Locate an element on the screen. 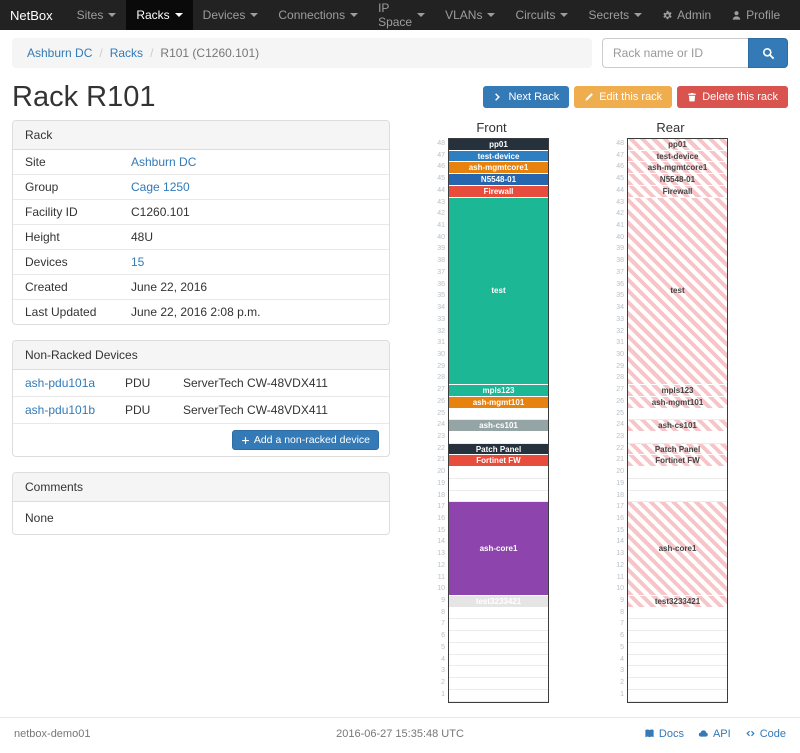 This screenshot has height=753, width=800. device-name-link: ash-pdu101b is located at coordinates (60, 410).